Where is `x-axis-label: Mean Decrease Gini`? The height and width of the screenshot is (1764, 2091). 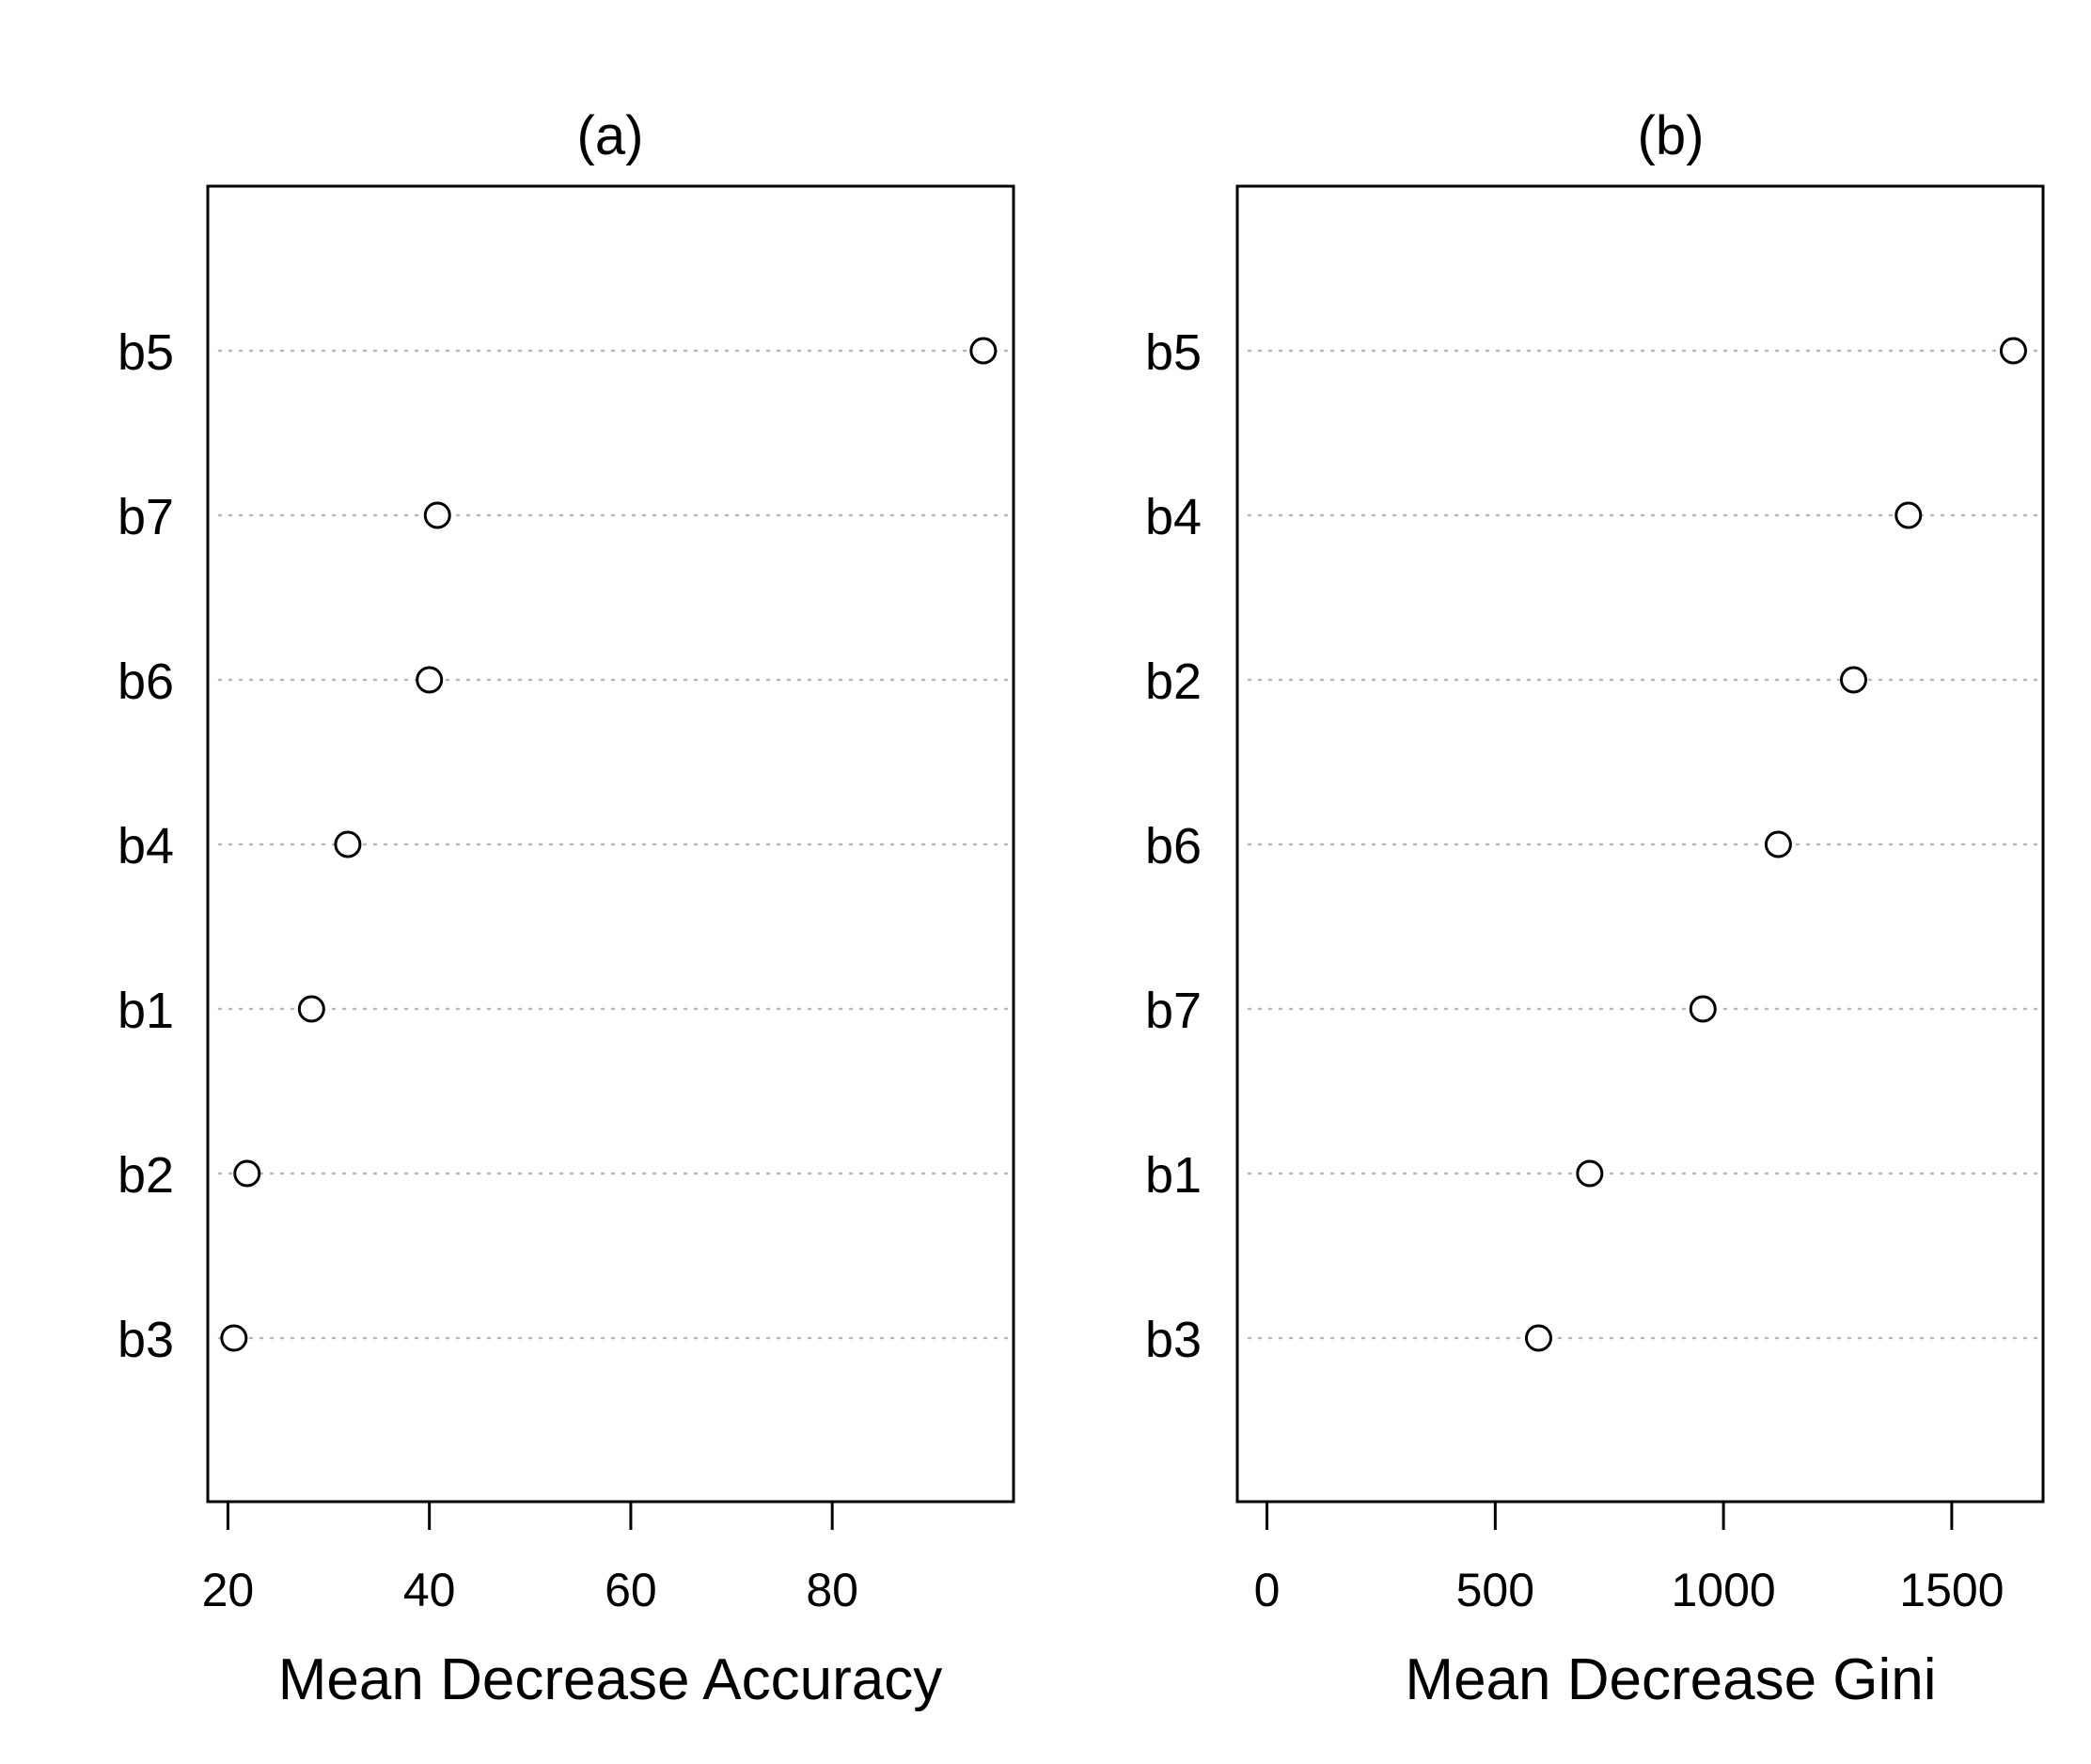
x-axis-label: Mean Decrease Gini is located at coordinates (1671, 1680).